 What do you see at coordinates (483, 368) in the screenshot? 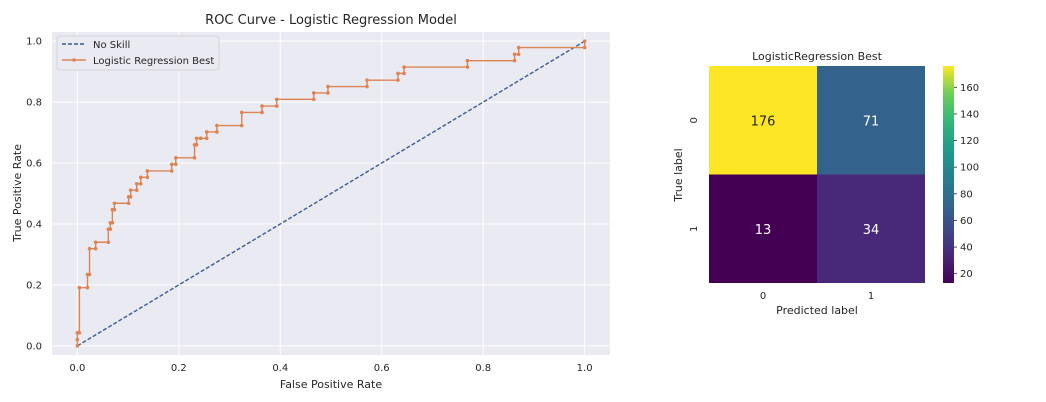
I see `roc-x-tick-label: 0.8` at bounding box center [483, 368].